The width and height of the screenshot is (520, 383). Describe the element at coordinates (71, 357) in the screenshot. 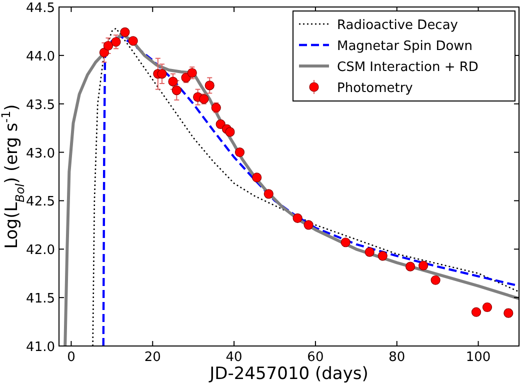

I see `x-tick-label: 0` at that location.